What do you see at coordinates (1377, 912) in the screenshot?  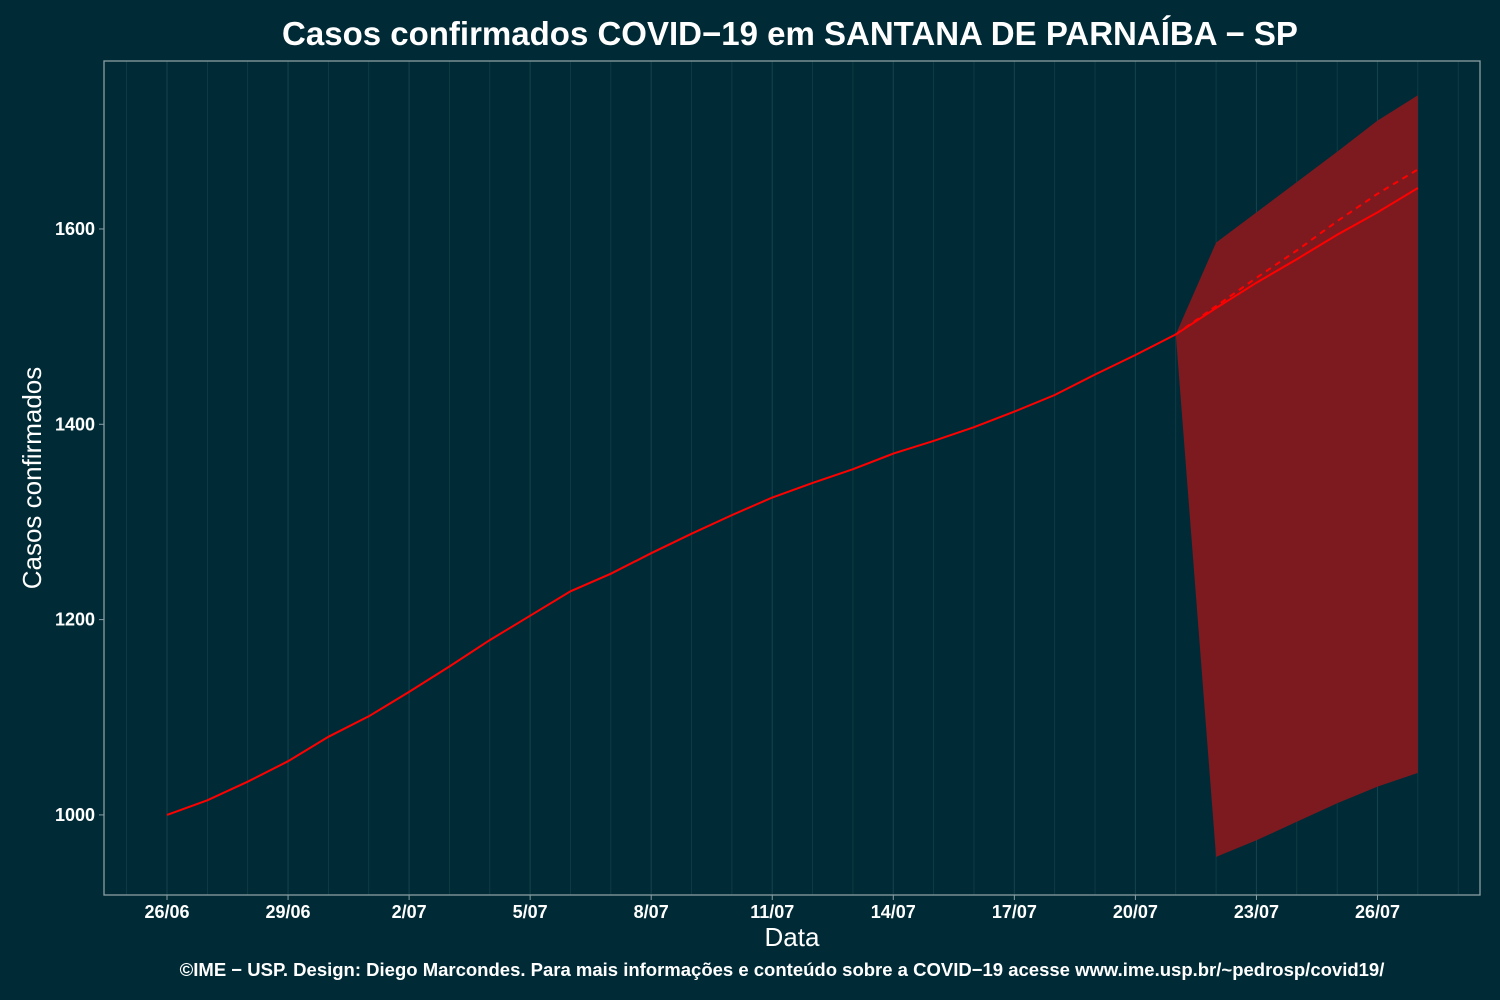 I see `x-tick-label: 26/07` at bounding box center [1377, 912].